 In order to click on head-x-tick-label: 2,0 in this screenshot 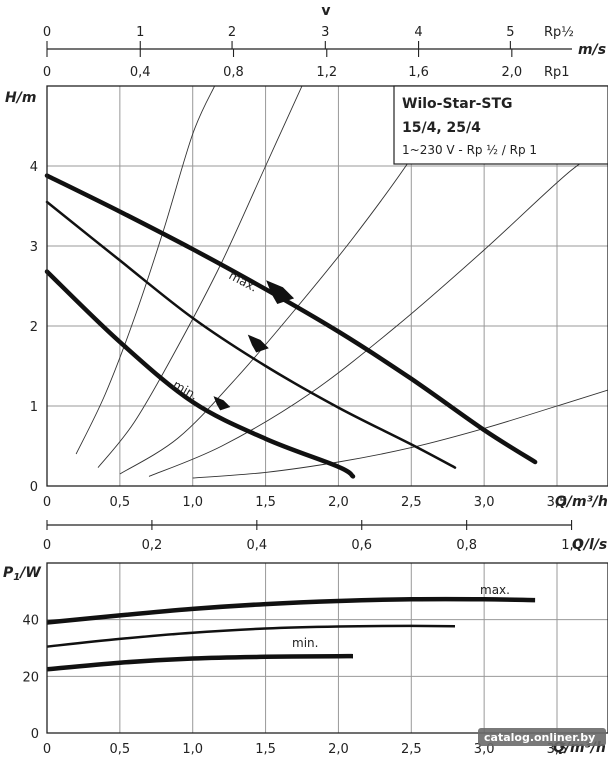, I will do `click(338, 502)`.